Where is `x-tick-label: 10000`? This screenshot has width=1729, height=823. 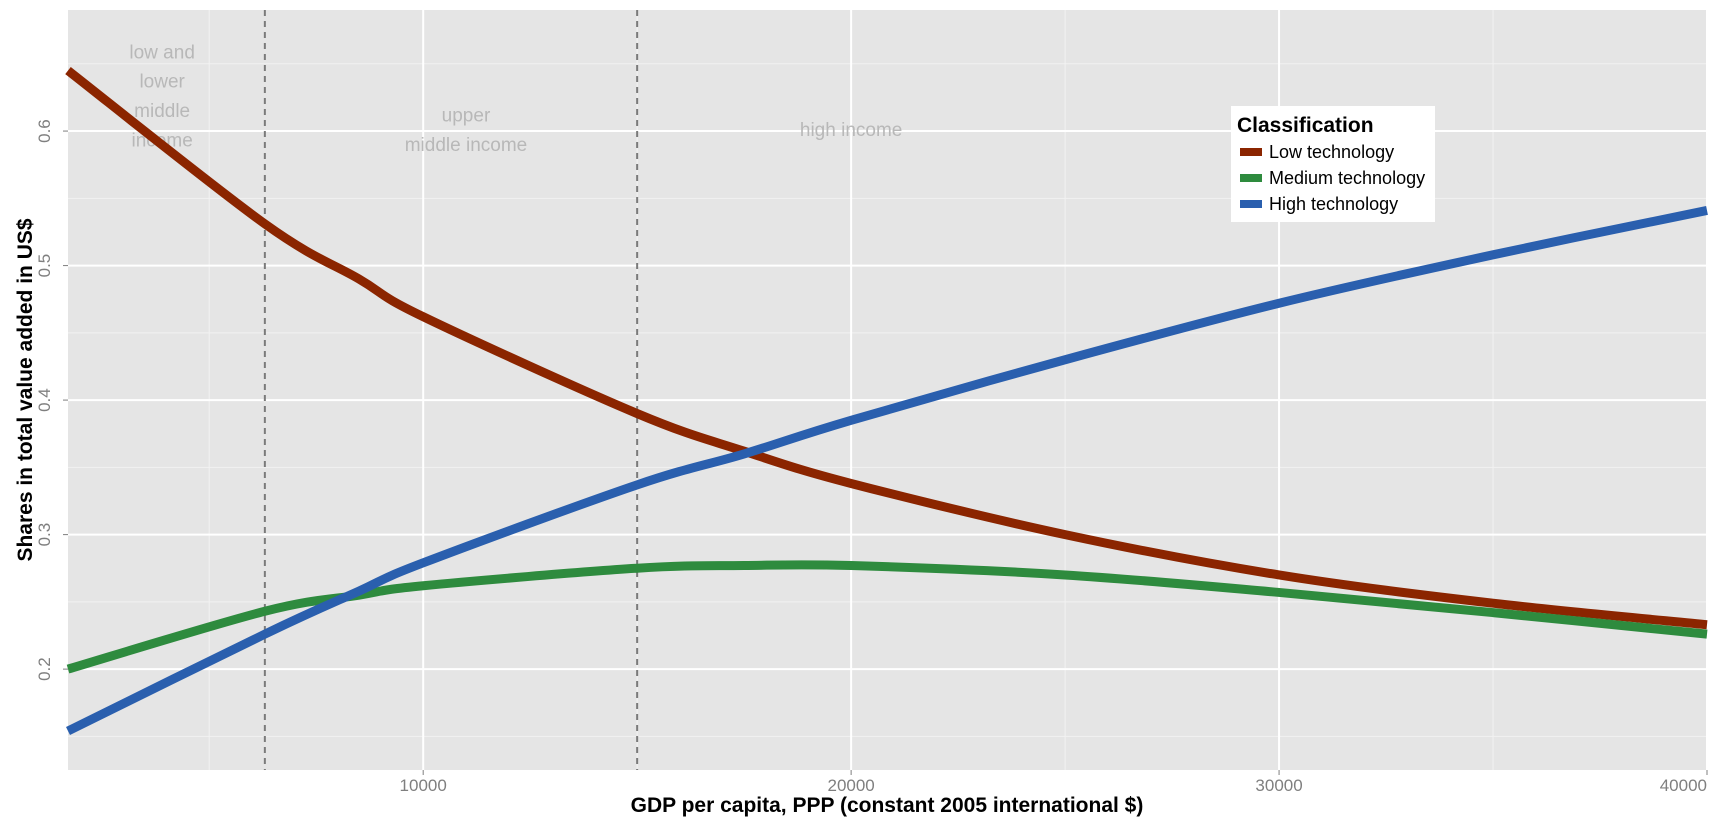 x-tick-label: 10000 is located at coordinates (423, 785).